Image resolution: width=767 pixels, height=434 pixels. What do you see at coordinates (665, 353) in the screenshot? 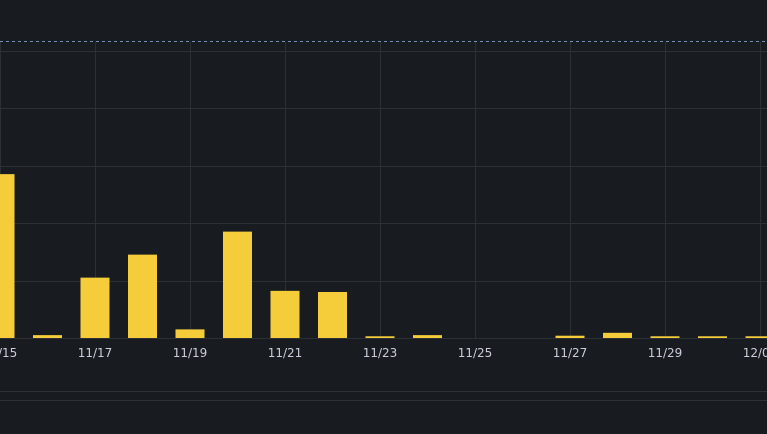
I see `x-tick-label: 11/29` at bounding box center [665, 353].